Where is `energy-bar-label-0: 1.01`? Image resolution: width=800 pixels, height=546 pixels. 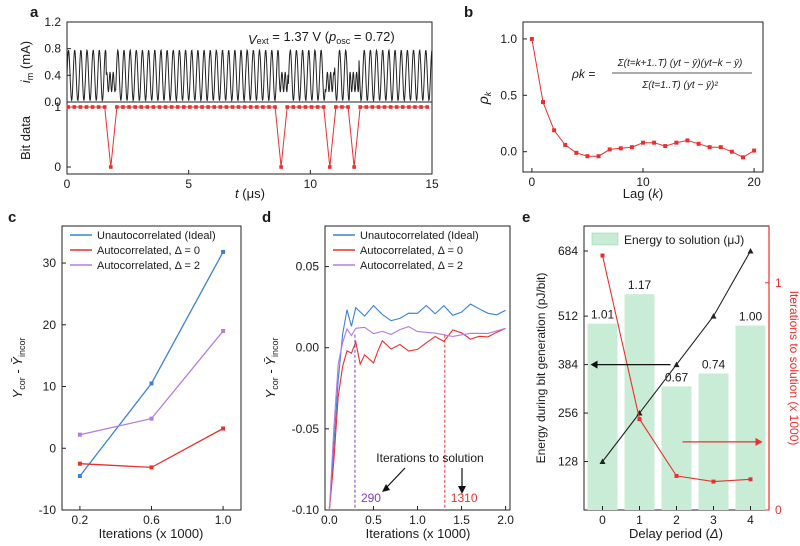 energy-bar-label-0: 1.01 is located at coordinates (603, 315).